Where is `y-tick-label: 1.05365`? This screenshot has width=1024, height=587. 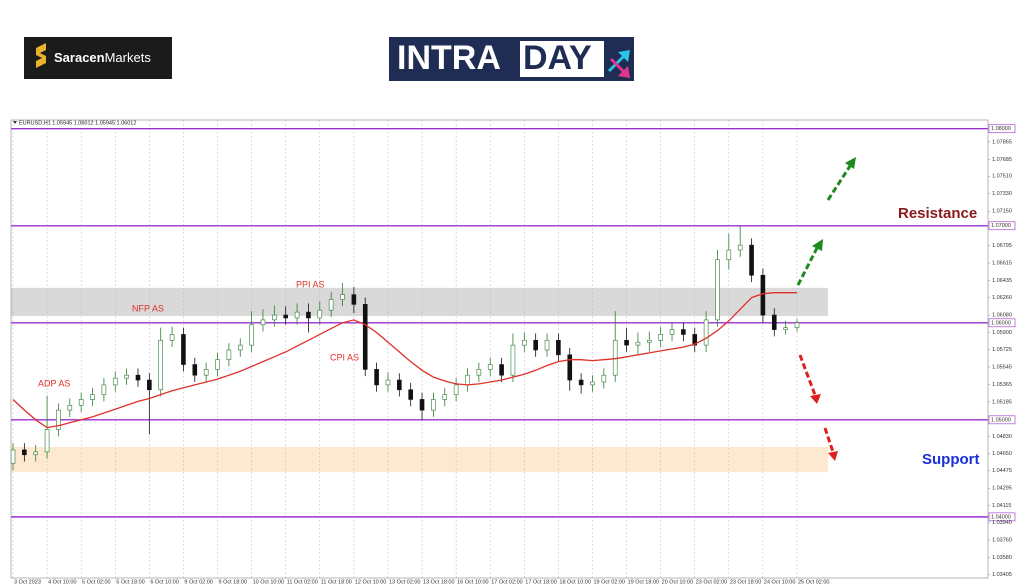 y-tick-label: 1.05365 is located at coordinates (1002, 385).